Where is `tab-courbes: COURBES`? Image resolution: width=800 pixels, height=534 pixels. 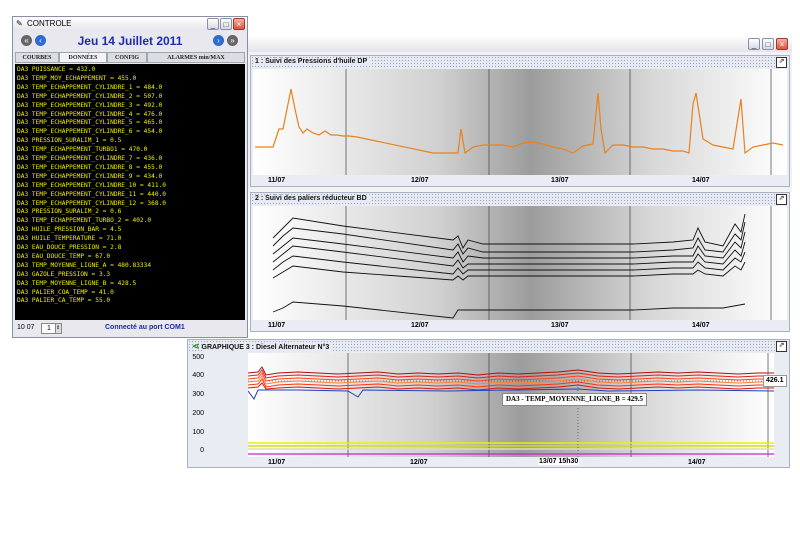 tab-courbes: COURBES is located at coordinates (37, 57).